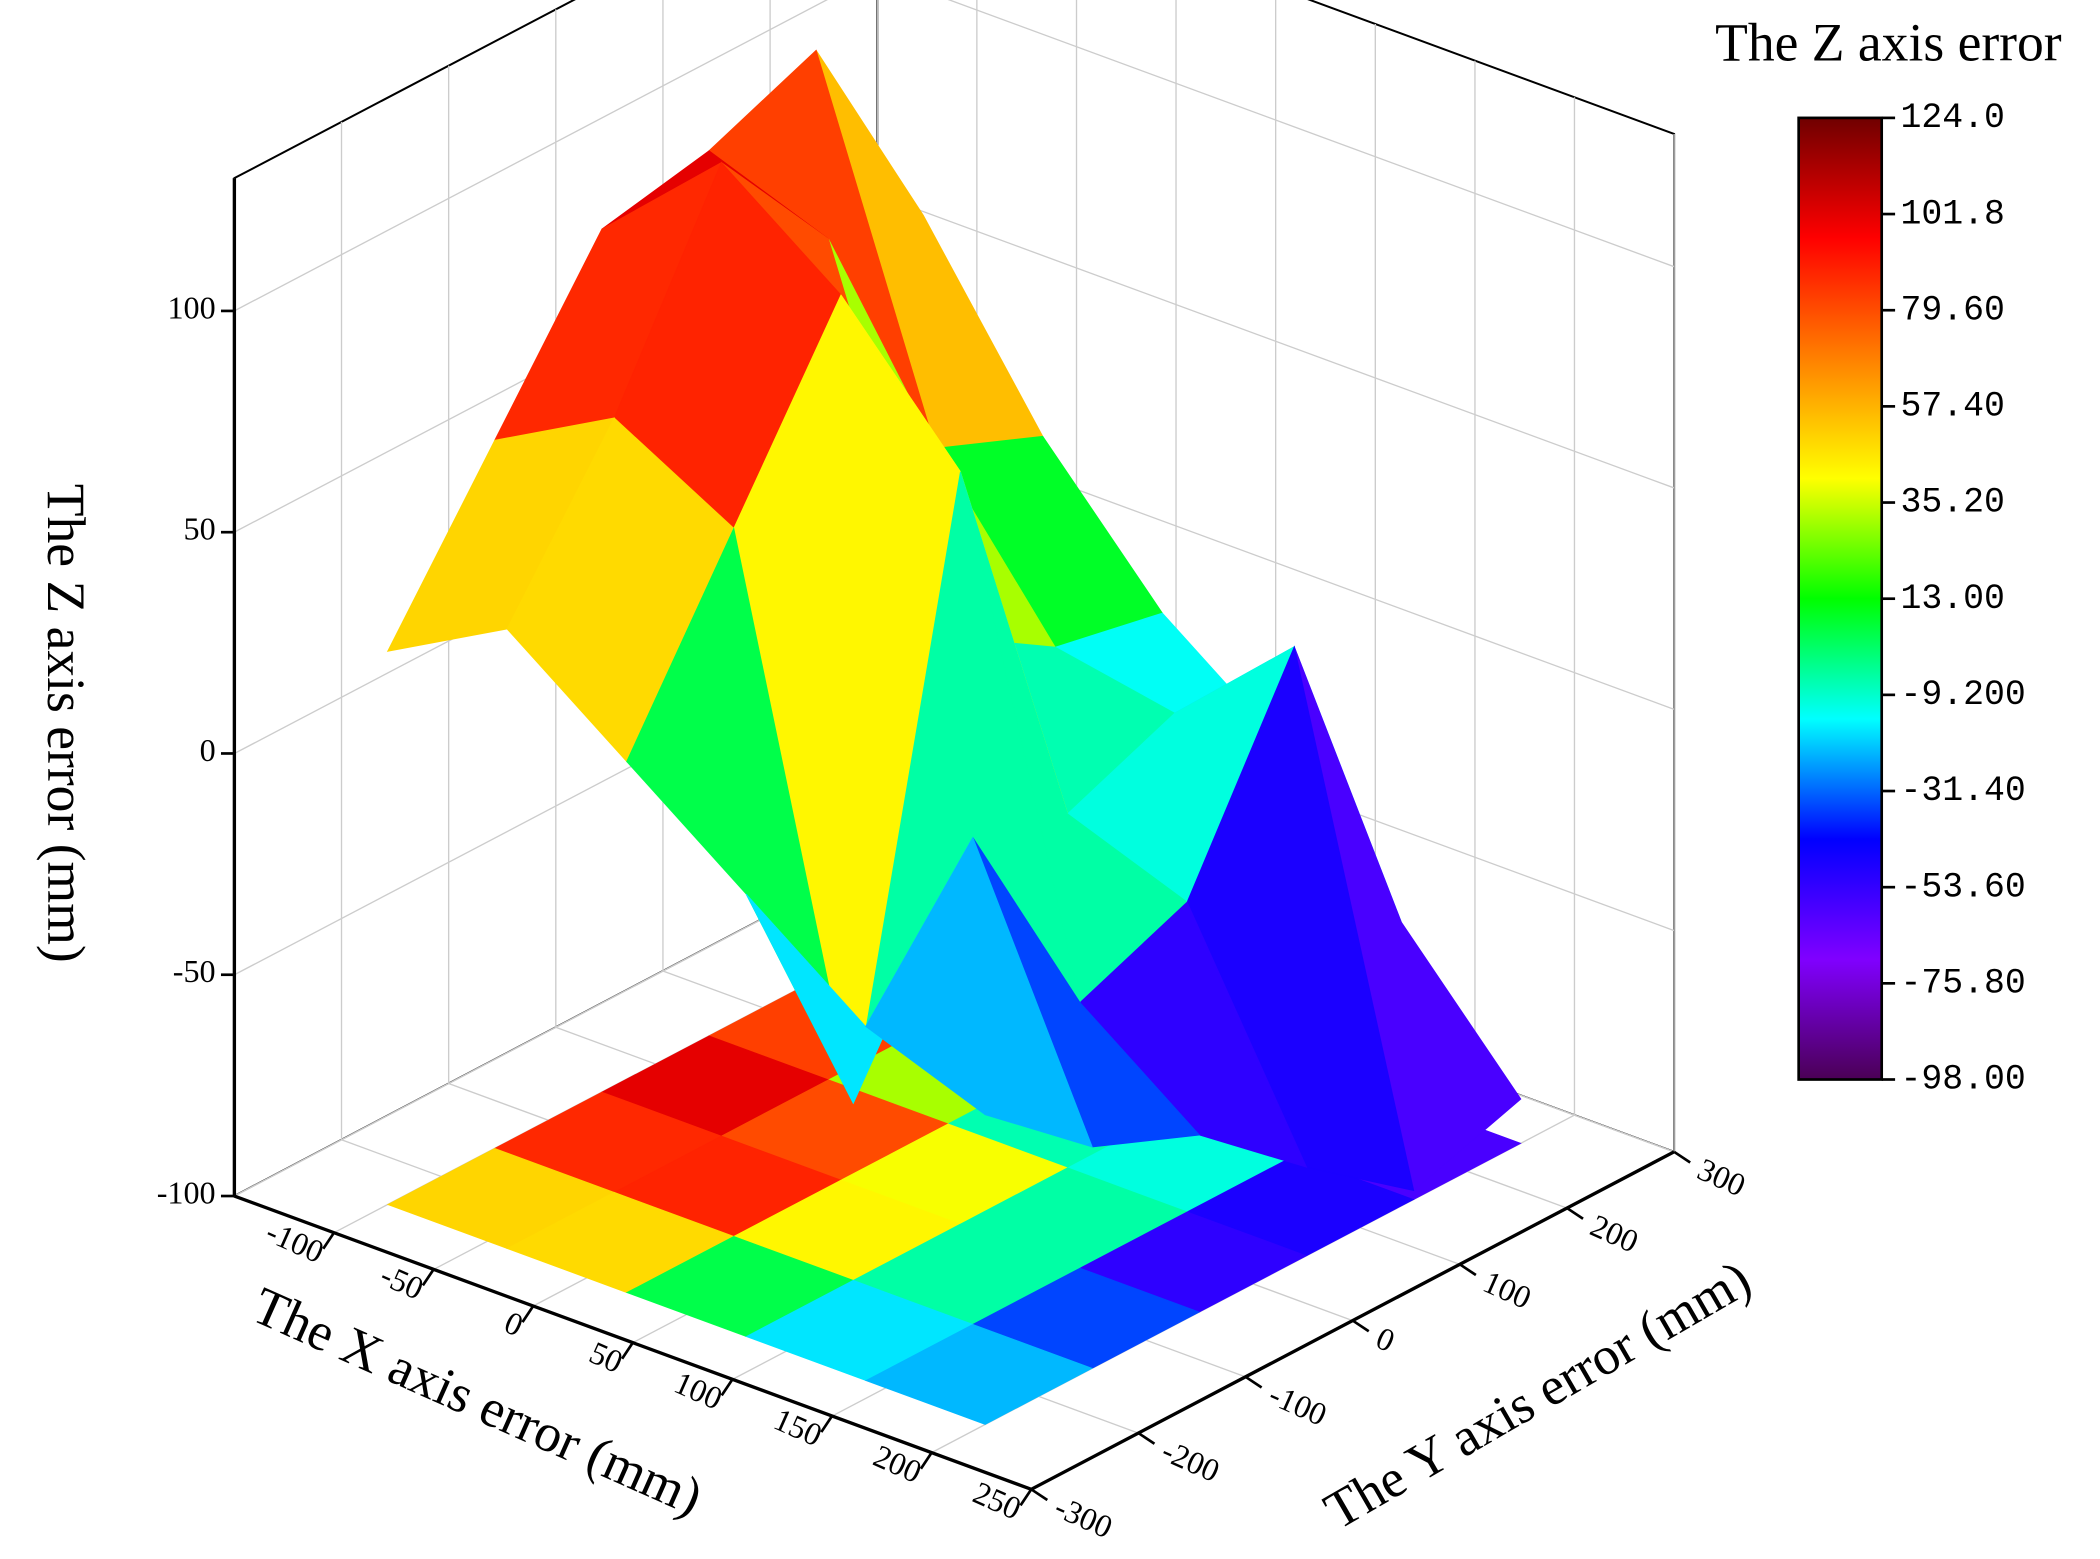 This screenshot has width=2100, height=1559. What do you see at coordinates (1962, 984) in the screenshot?
I see `colorbar-tick-label: -75.80` at bounding box center [1962, 984].